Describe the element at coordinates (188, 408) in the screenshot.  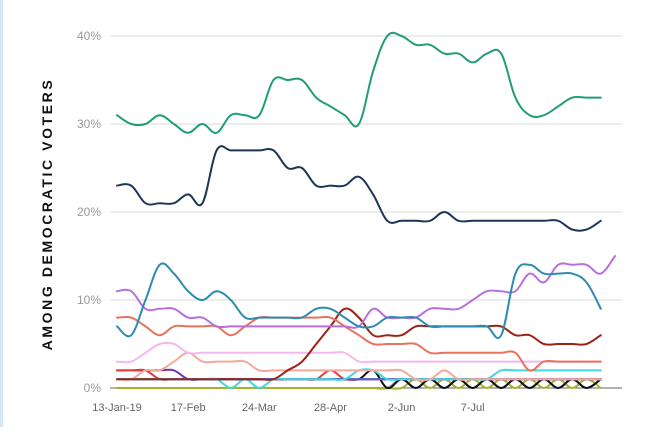
I see `x-tick-label: 17-Feb` at that location.